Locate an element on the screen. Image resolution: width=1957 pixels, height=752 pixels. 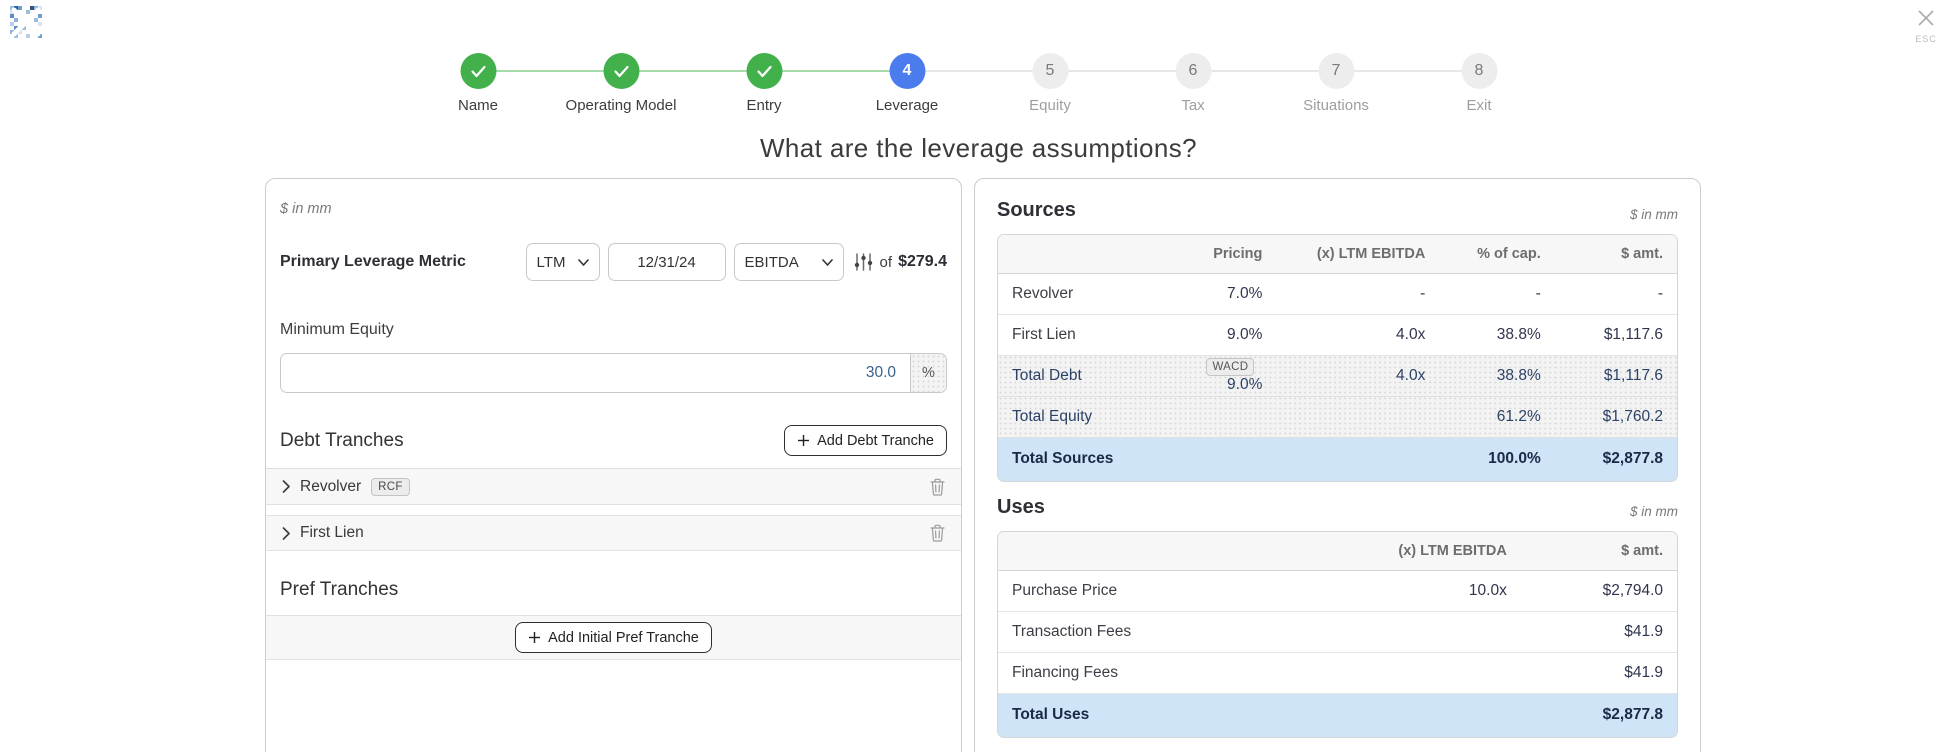
pref-tranches-title: Pref Tranches is located at coordinates (339, 589).